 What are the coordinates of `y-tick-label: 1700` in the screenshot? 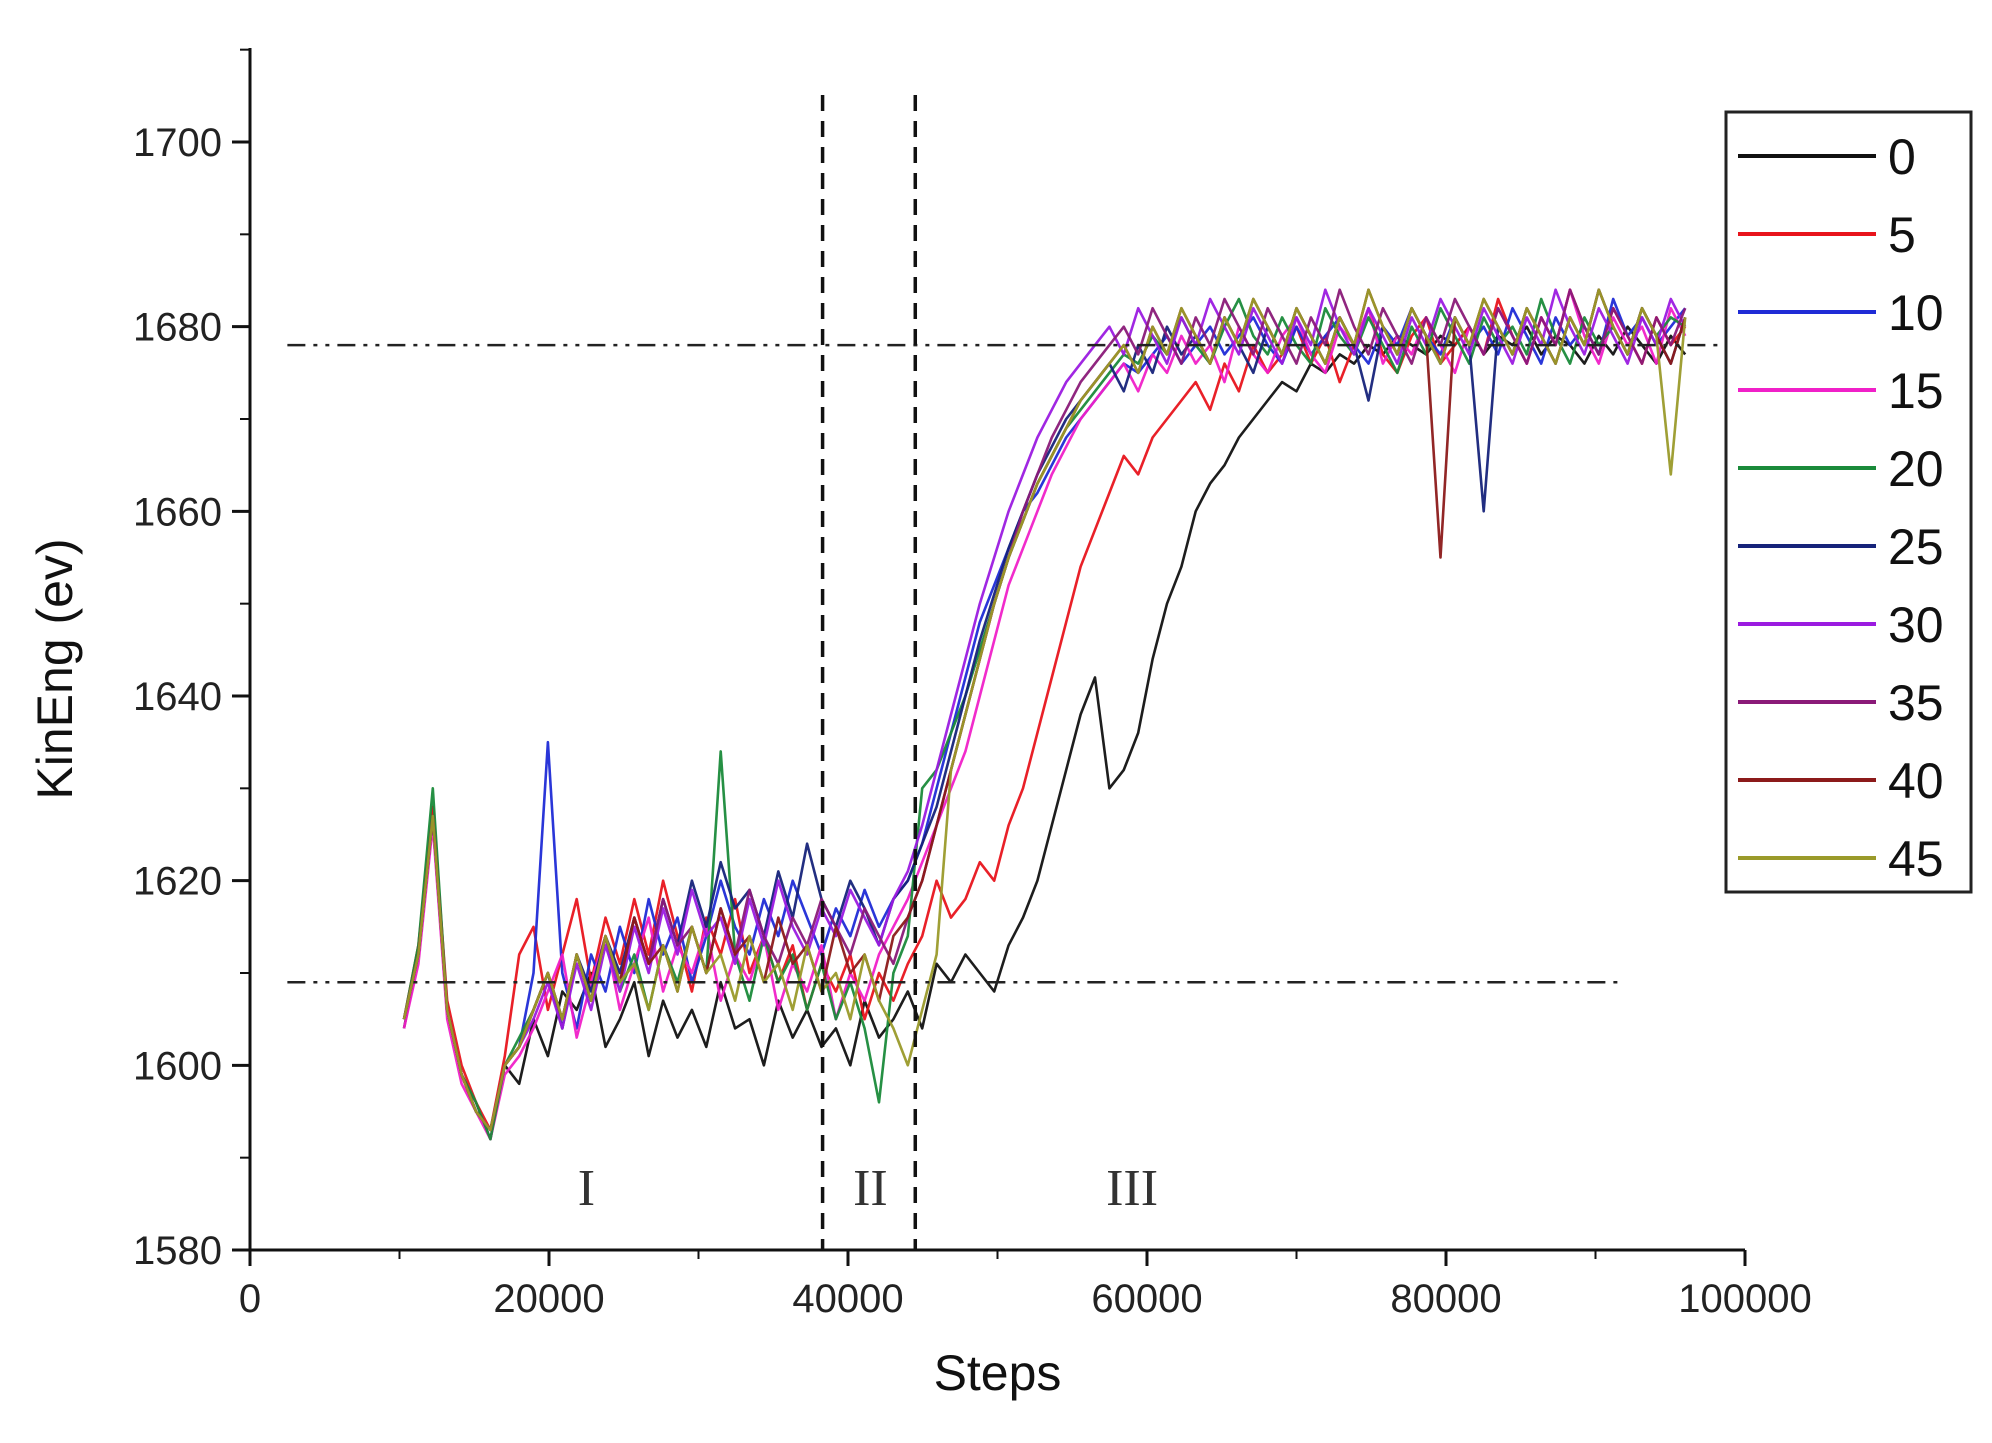 It's located at (177, 143).